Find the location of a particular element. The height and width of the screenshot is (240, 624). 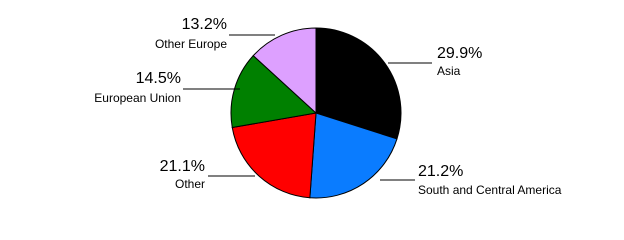

slice-value-label: 21.2% is located at coordinates (440, 171).